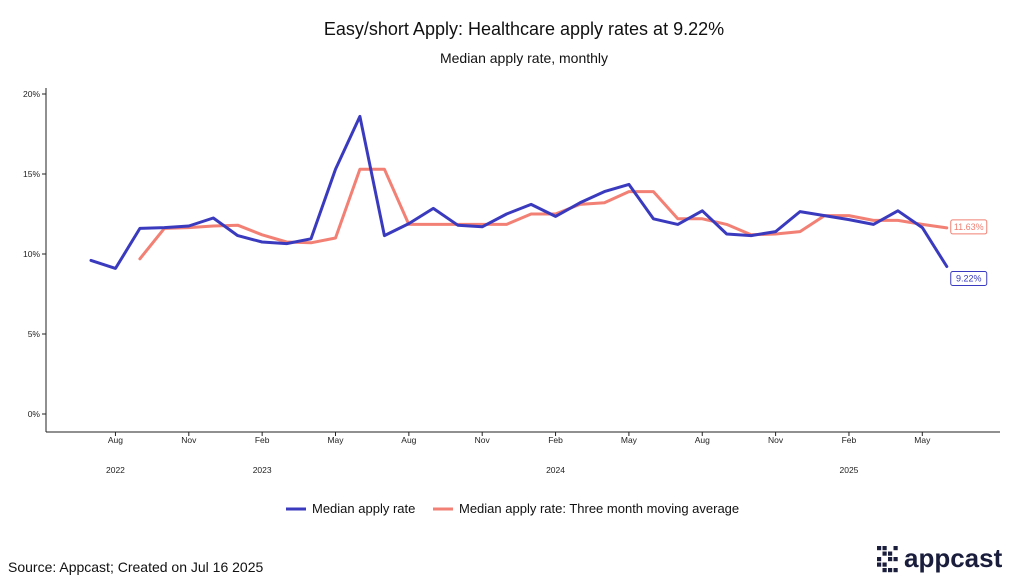 The height and width of the screenshot is (582, 1024). I want to click on end-label-value: 11.63%, so click(969, 227).